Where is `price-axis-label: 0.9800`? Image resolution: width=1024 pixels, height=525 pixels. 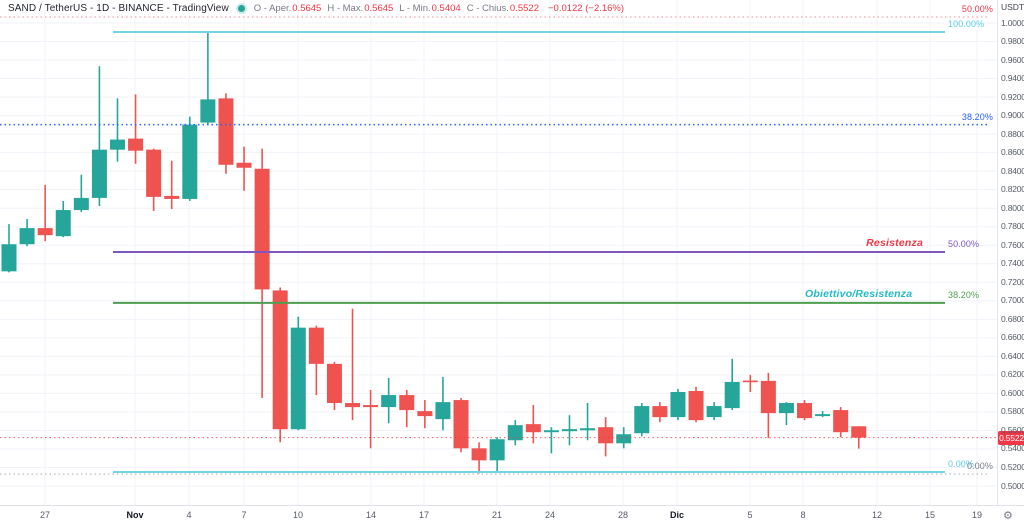 price-axis-label: 0.9800 is located at coordinates (1012, 41).